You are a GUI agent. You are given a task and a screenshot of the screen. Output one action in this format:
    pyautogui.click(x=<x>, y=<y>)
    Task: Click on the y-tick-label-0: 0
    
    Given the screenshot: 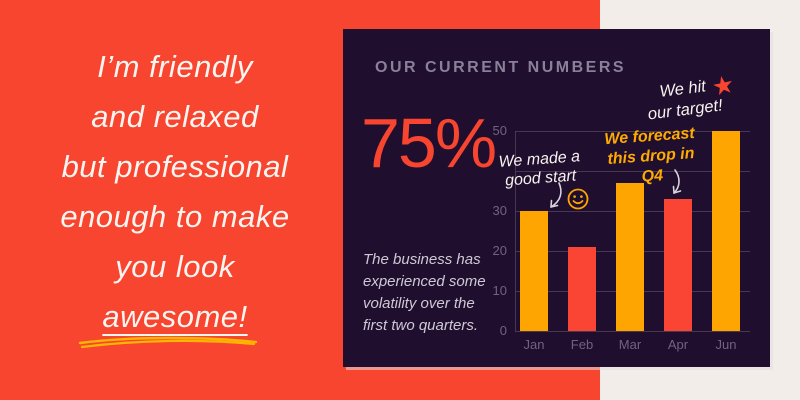 What is the action you would take?
    pyautogui.click(x=503, y=330)
    